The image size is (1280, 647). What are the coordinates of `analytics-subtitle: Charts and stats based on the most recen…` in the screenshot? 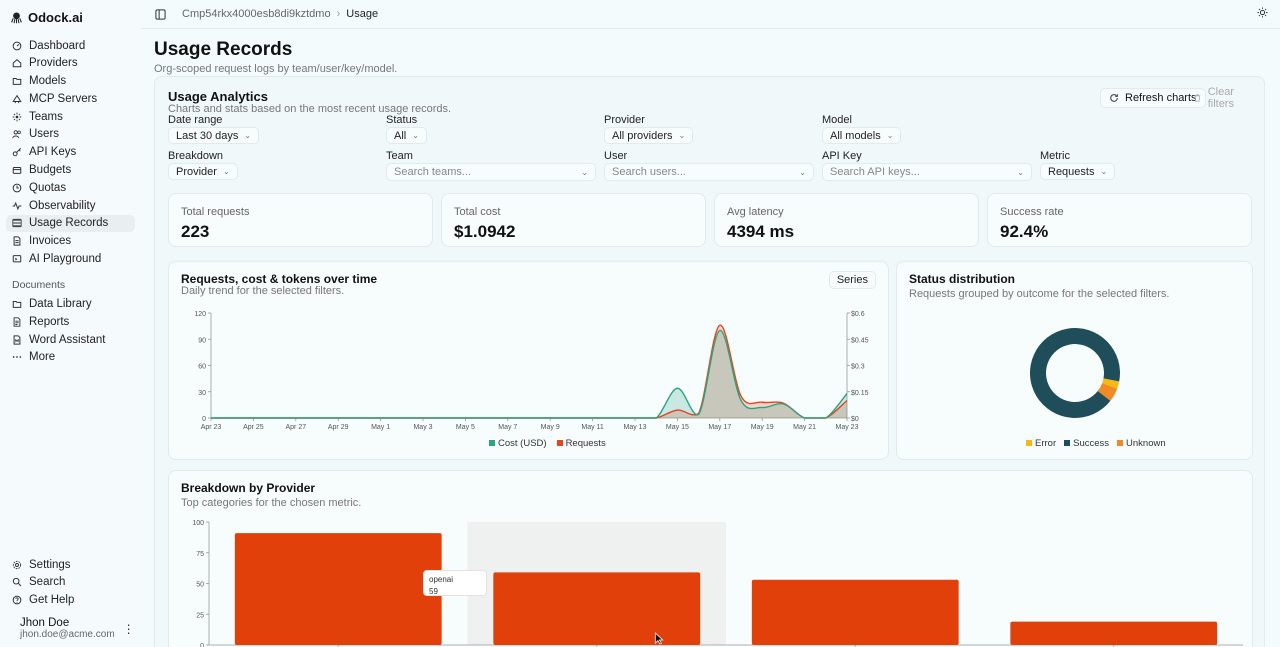 It's located at (310, 109).